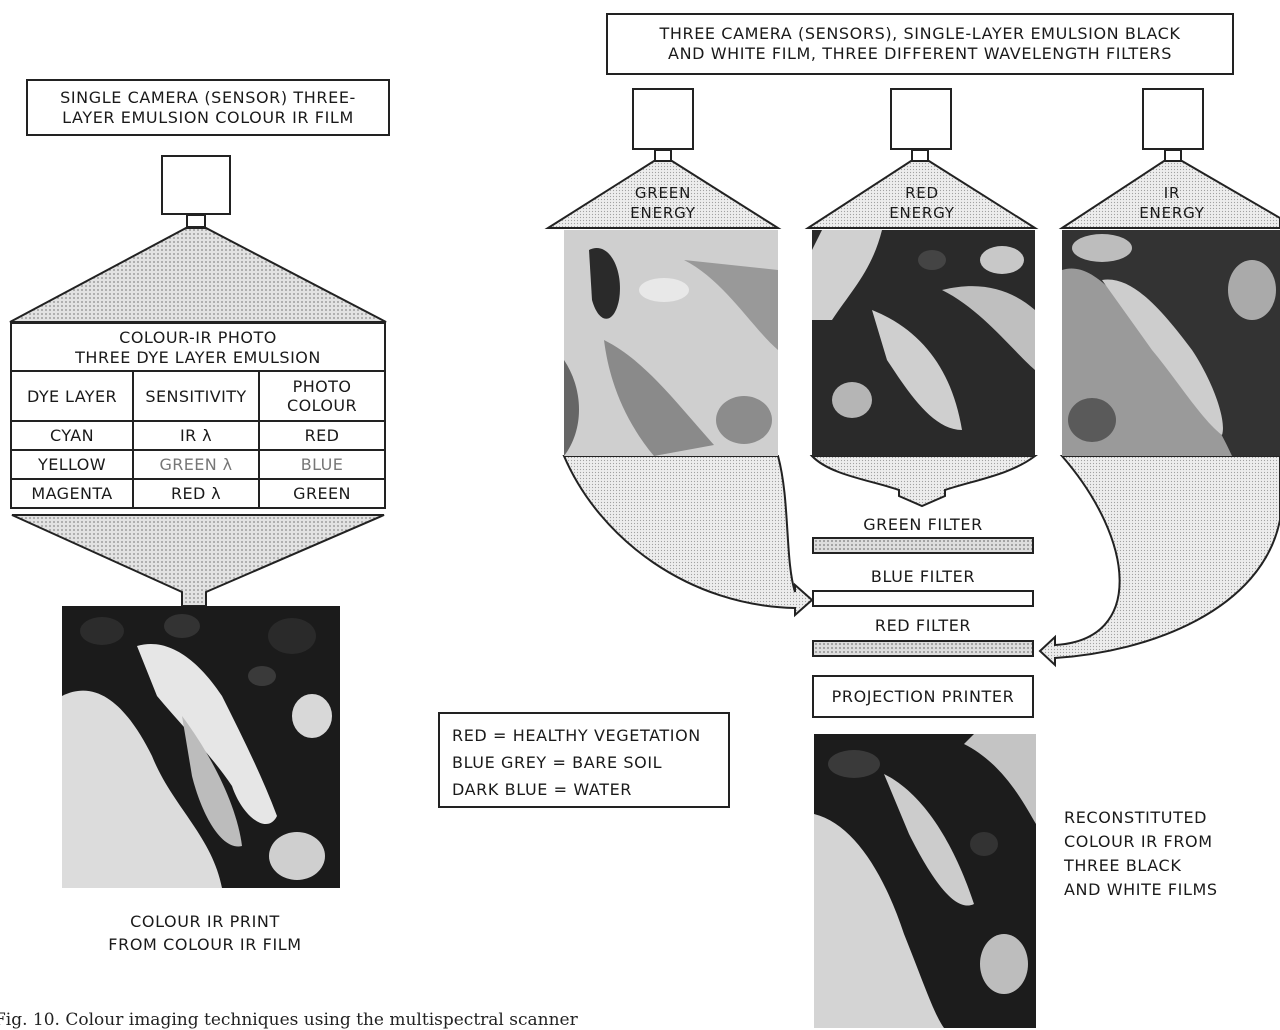  What do you see at coordinates (1172, 193) in the screenshot?
I see `ir-energy-line1: IR` at bounding box center [1172, 193].